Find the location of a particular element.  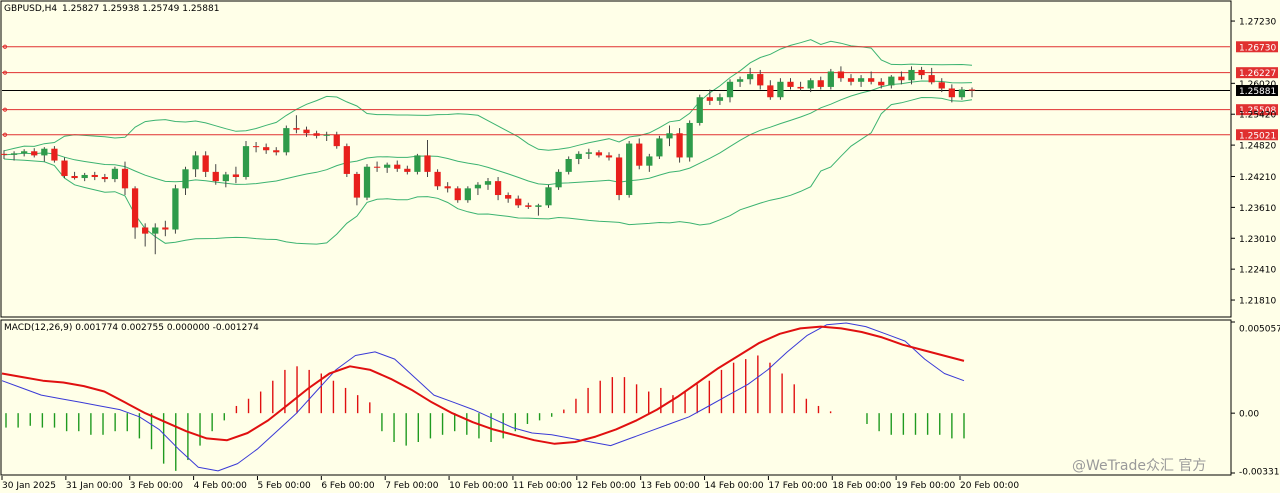

watermark: @WeTrade众汇 官方 is located at coordinates (1139, 466).